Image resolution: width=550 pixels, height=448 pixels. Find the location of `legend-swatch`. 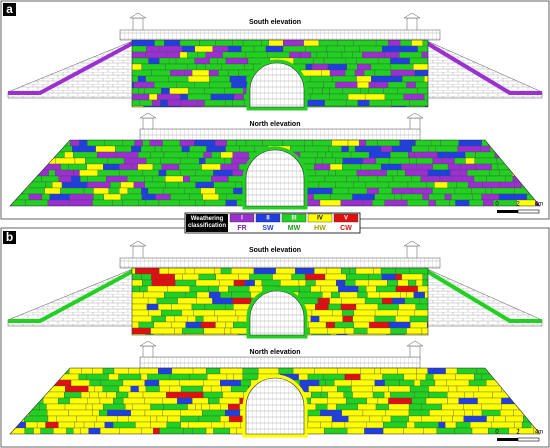

legend-swatch is located at coordinates (346, 218).